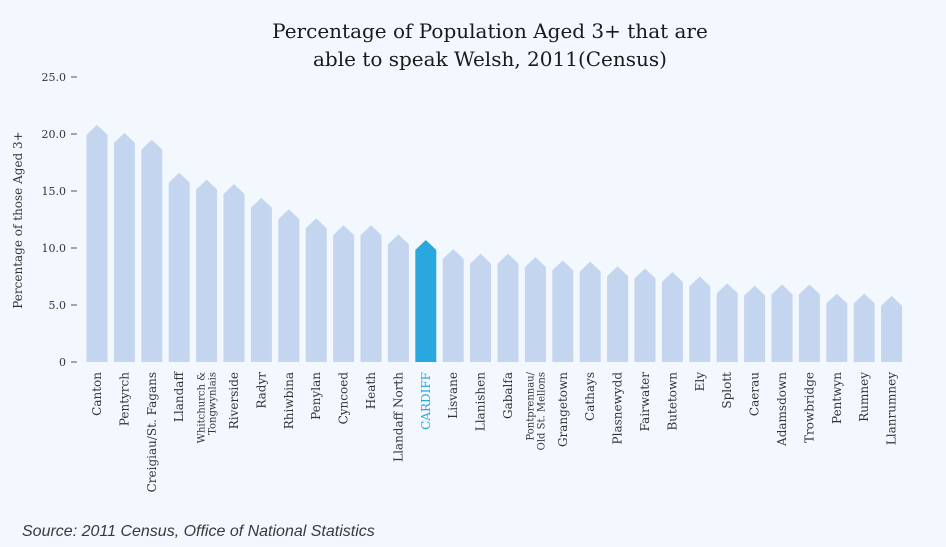 Image resolution: width=946 pixels, height=547 pixels. I want to click on x-tick-label: Cyncoed, so click(344, 398).